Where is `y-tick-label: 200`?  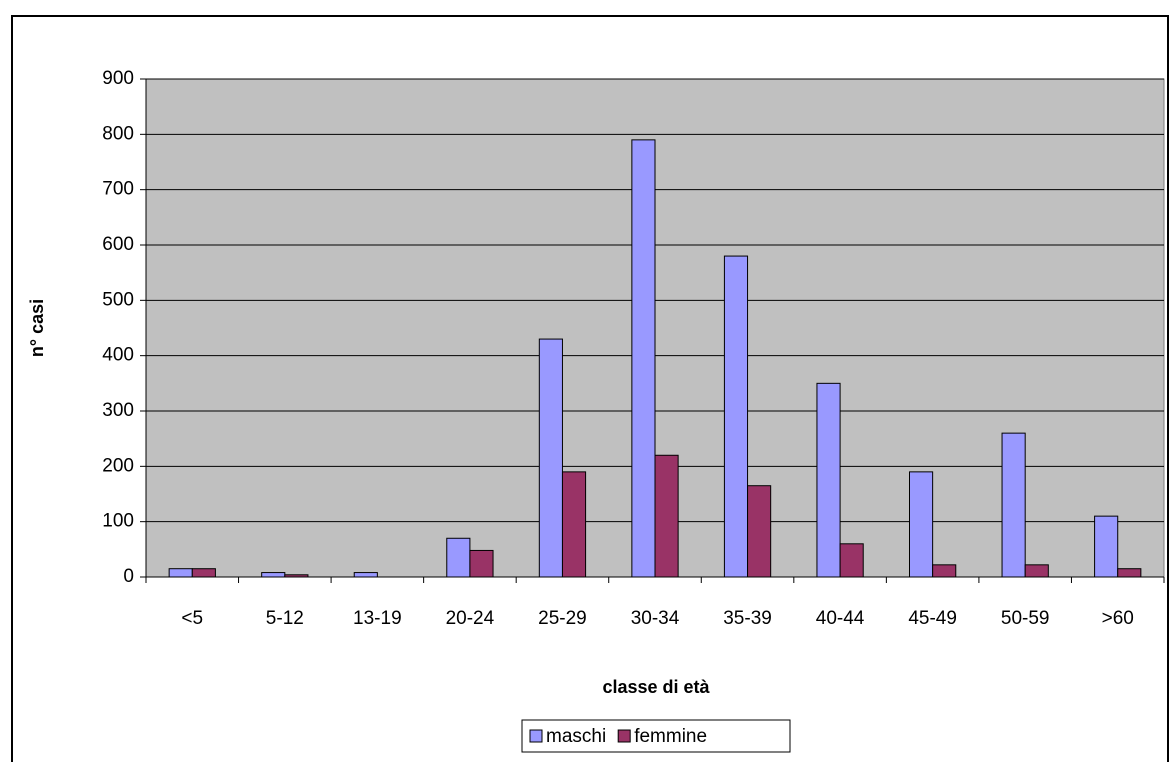 y-tick-label: 200 is located at coordinates (118, 465).